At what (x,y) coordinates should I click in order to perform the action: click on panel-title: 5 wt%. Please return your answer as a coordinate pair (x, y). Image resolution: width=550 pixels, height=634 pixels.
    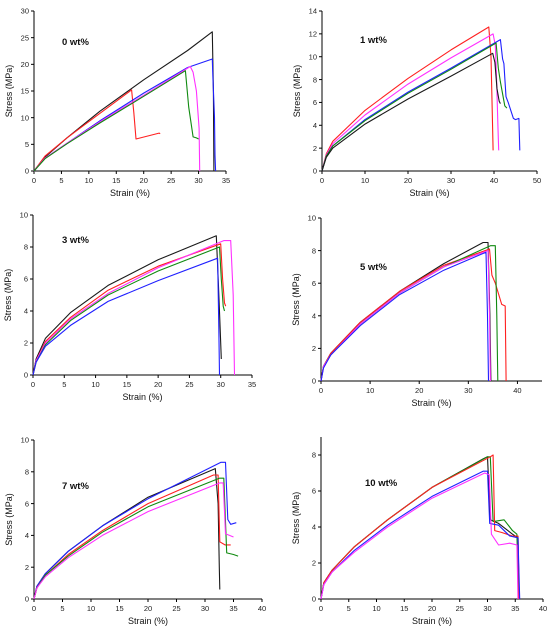
    Looking at the image, I should click on (373, 267).